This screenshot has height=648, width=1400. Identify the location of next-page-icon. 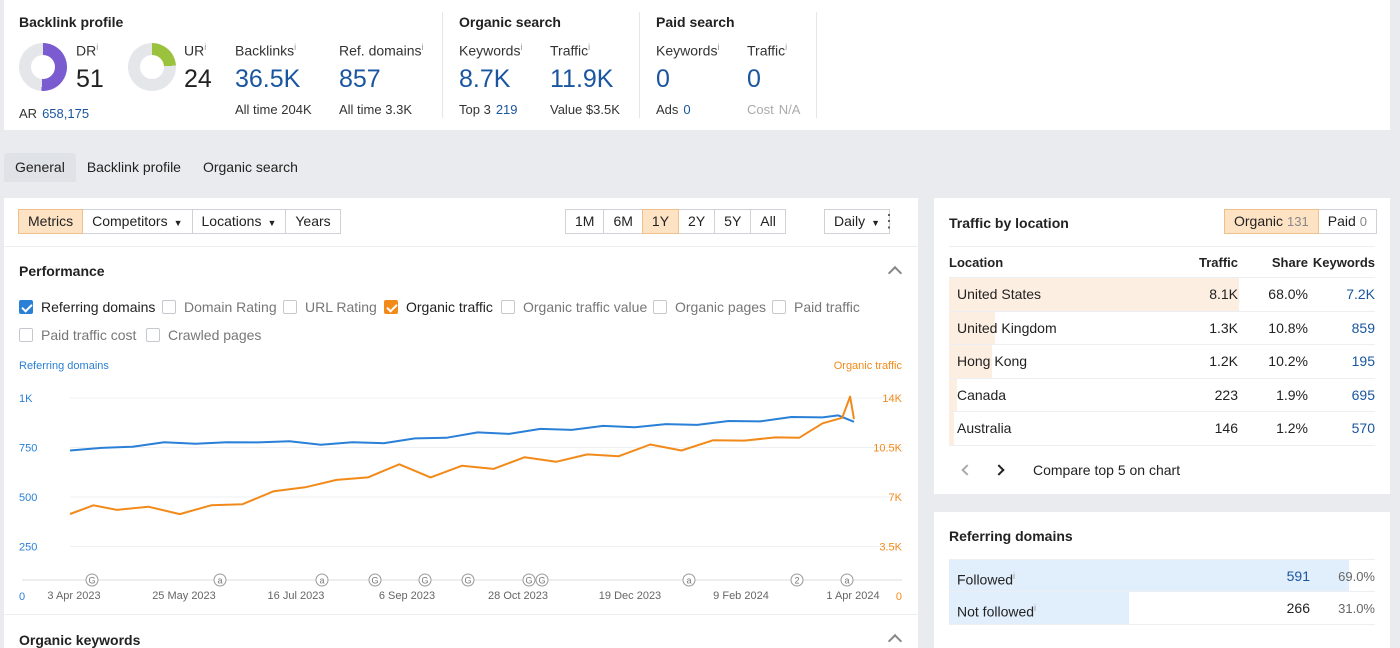
(999, 470).